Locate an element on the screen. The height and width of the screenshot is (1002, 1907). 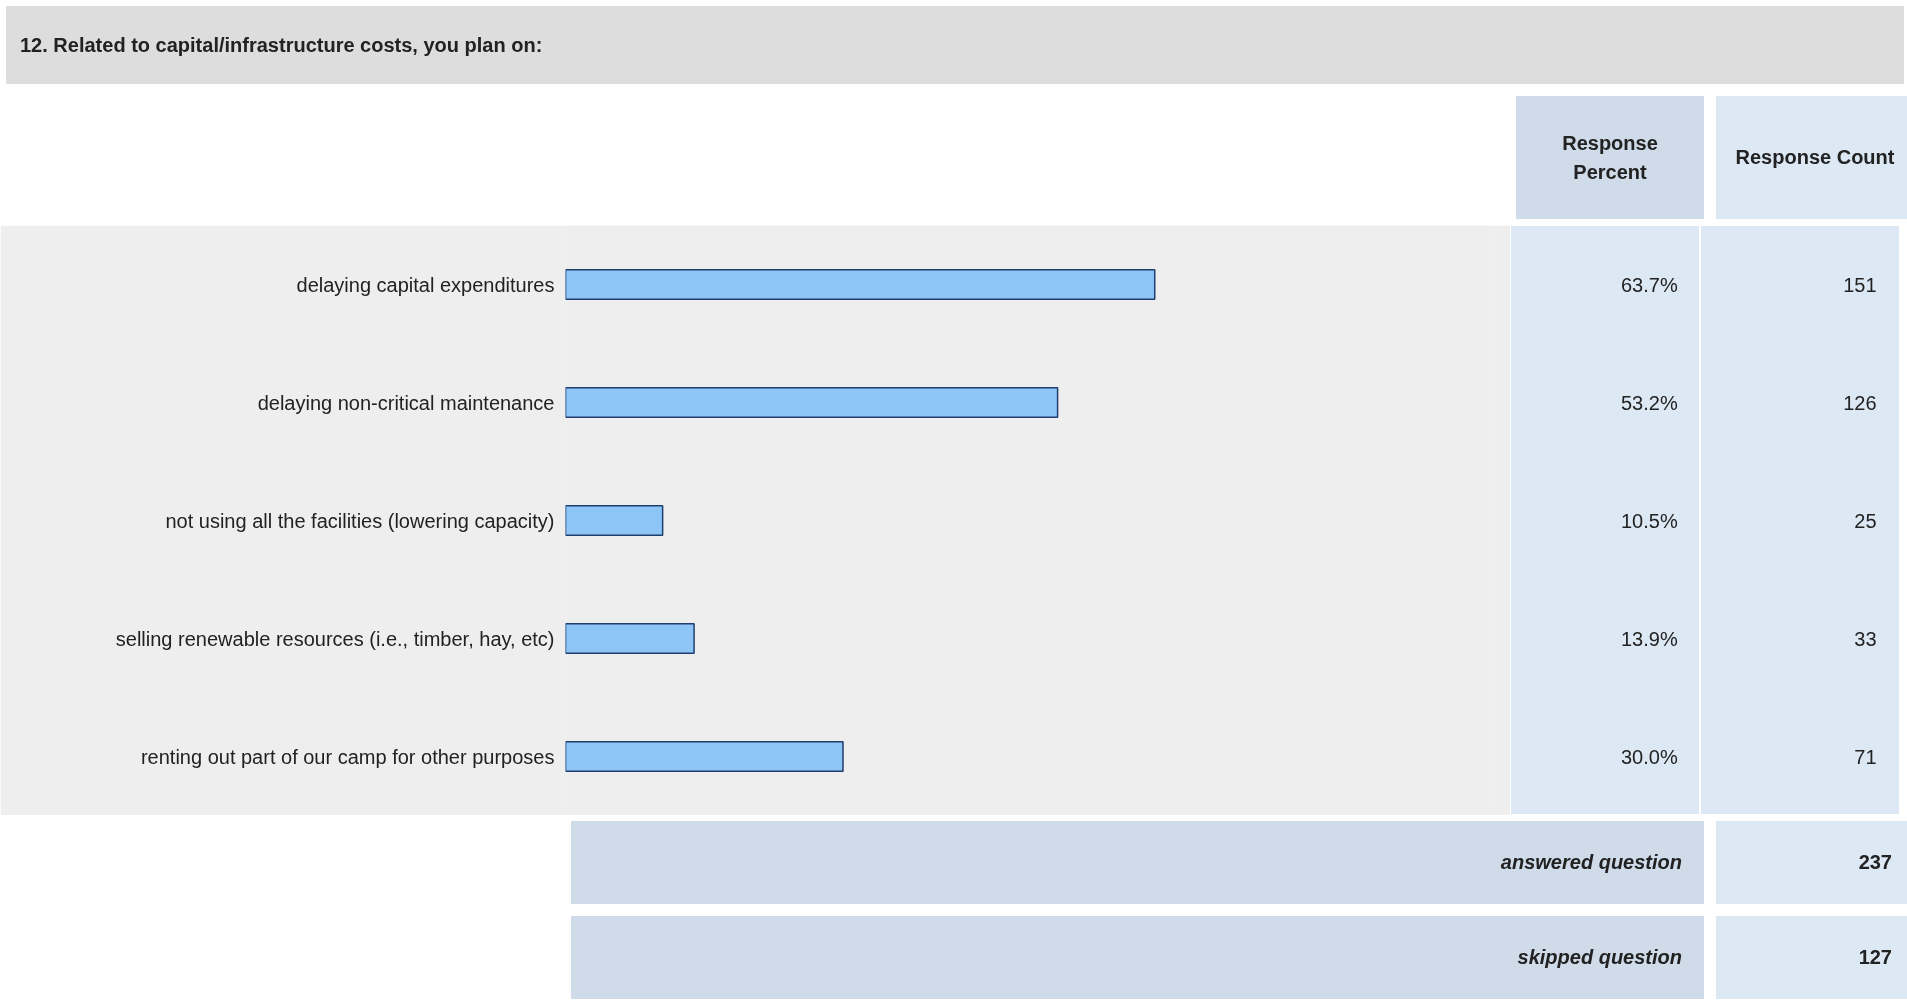
text: 127 is located at coordinates (1875, 958).